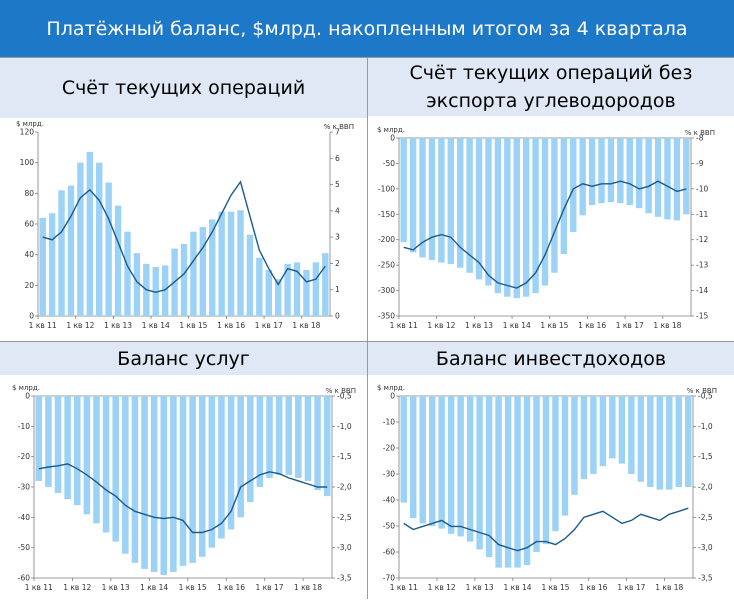 This screenshot has width=734, height=603. I want to click on y-right-tick-label: -2,0, so click(344, 487).